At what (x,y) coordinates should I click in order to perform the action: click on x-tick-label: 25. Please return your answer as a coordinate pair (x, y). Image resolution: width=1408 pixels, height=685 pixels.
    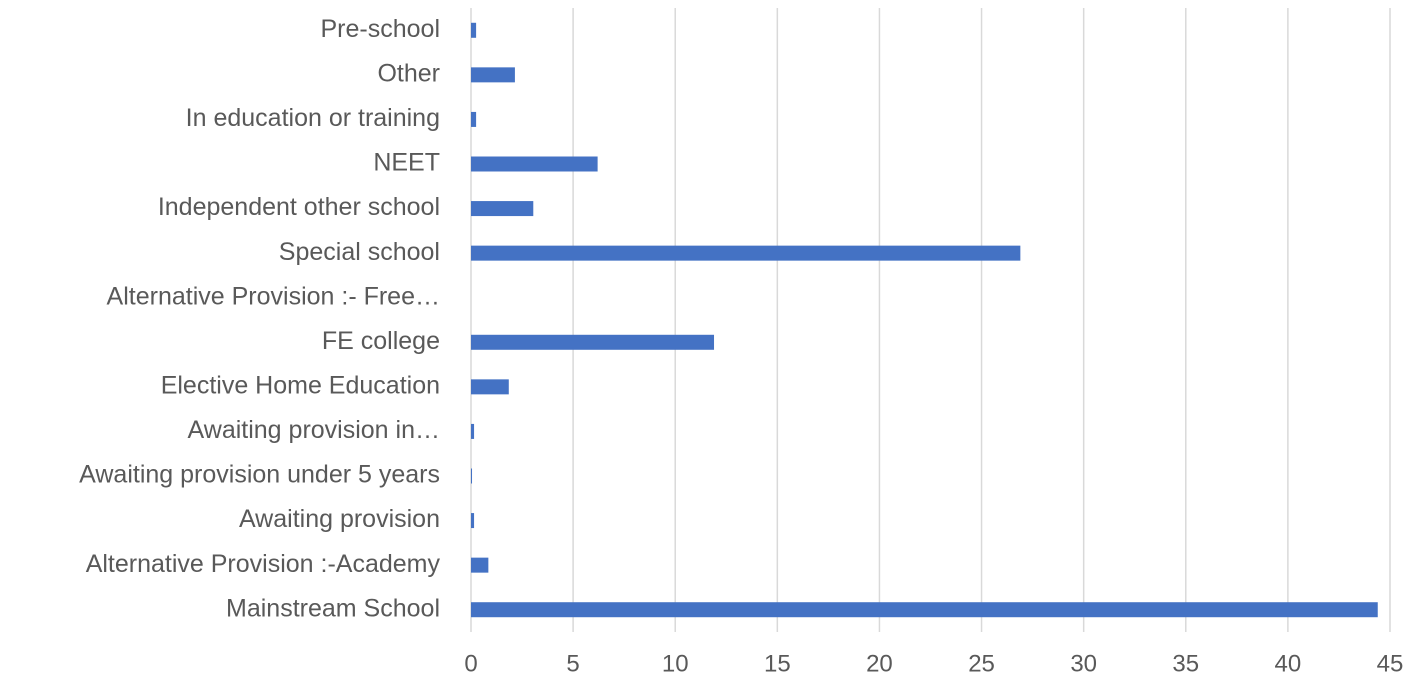
    Looking at the image, I should click on (981, 663).